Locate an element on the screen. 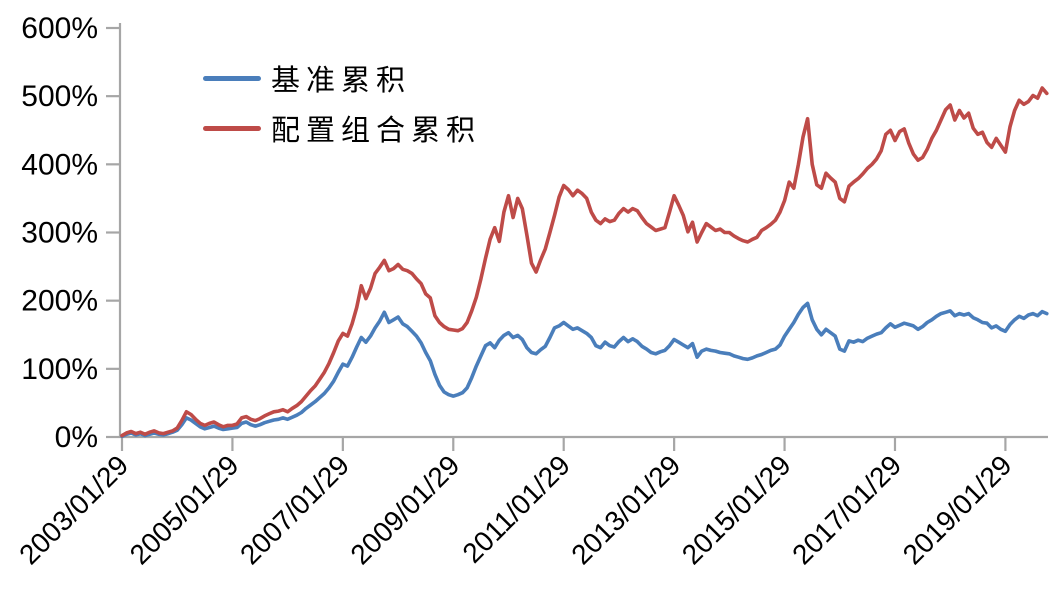 The image size is (1053, 603). legend-label-benchmark: 基准累积 is located at coordinates (341, 81).